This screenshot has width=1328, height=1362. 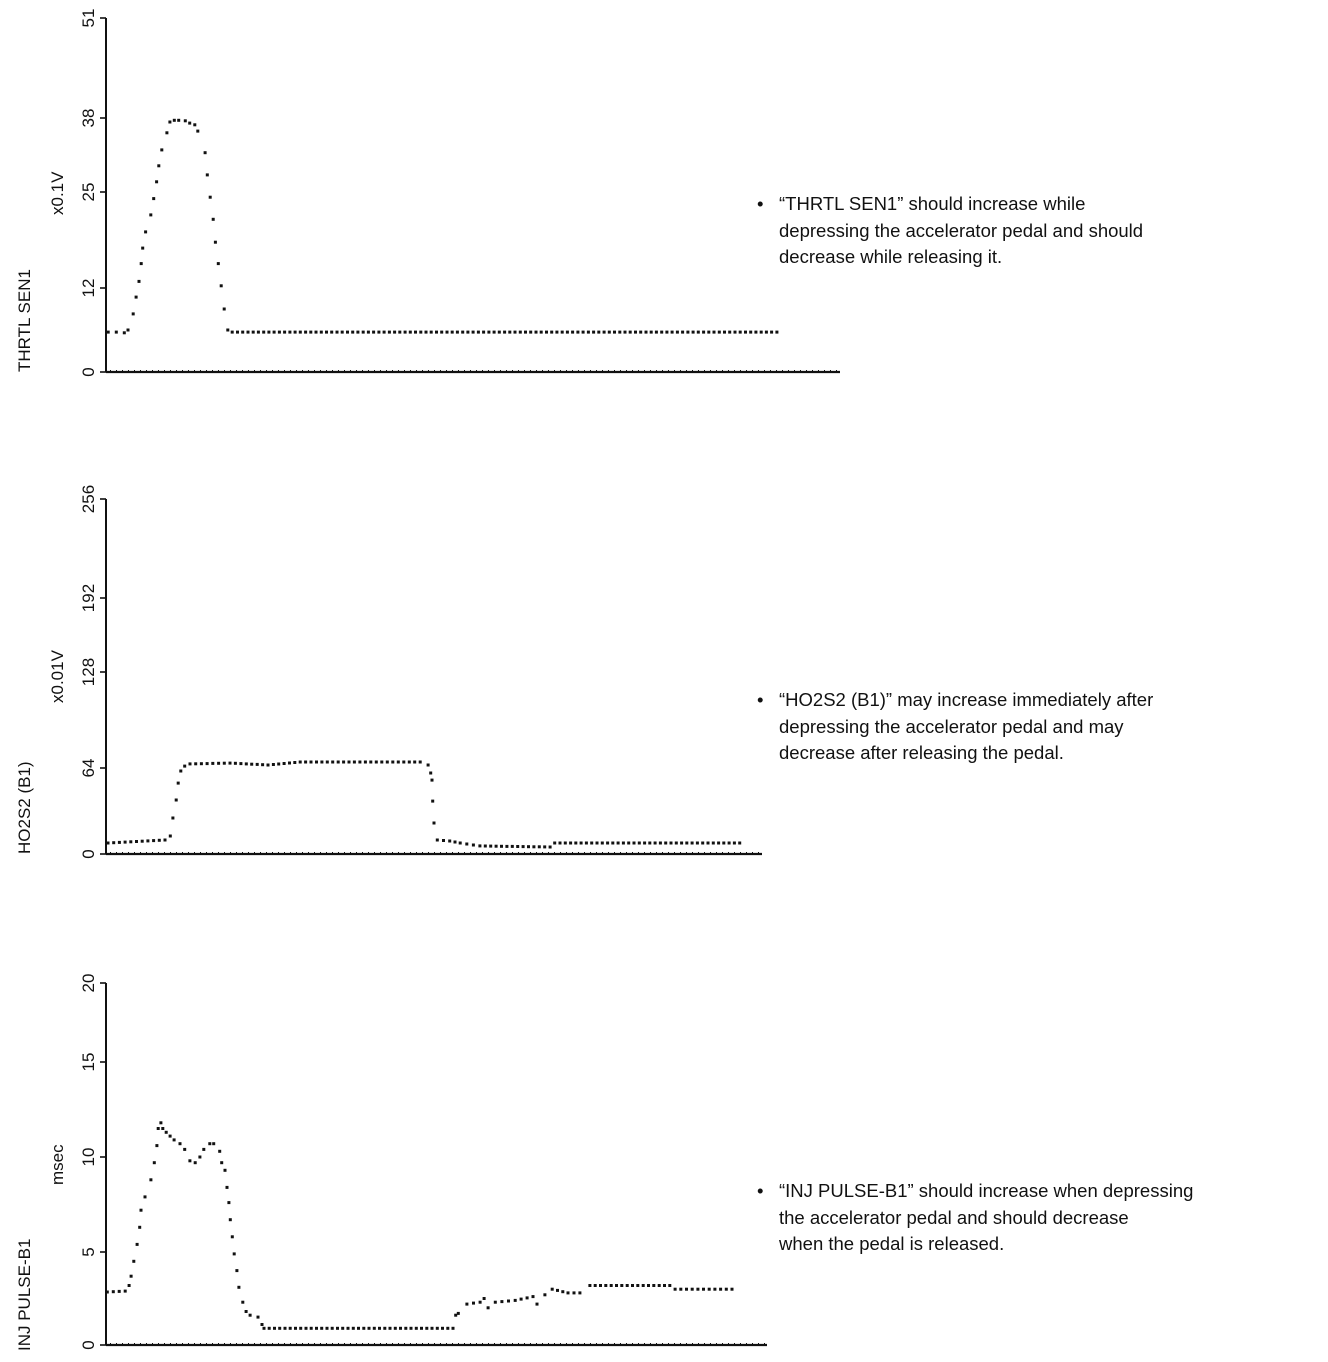 I want to click on data-points, so click(x=432, y=806).